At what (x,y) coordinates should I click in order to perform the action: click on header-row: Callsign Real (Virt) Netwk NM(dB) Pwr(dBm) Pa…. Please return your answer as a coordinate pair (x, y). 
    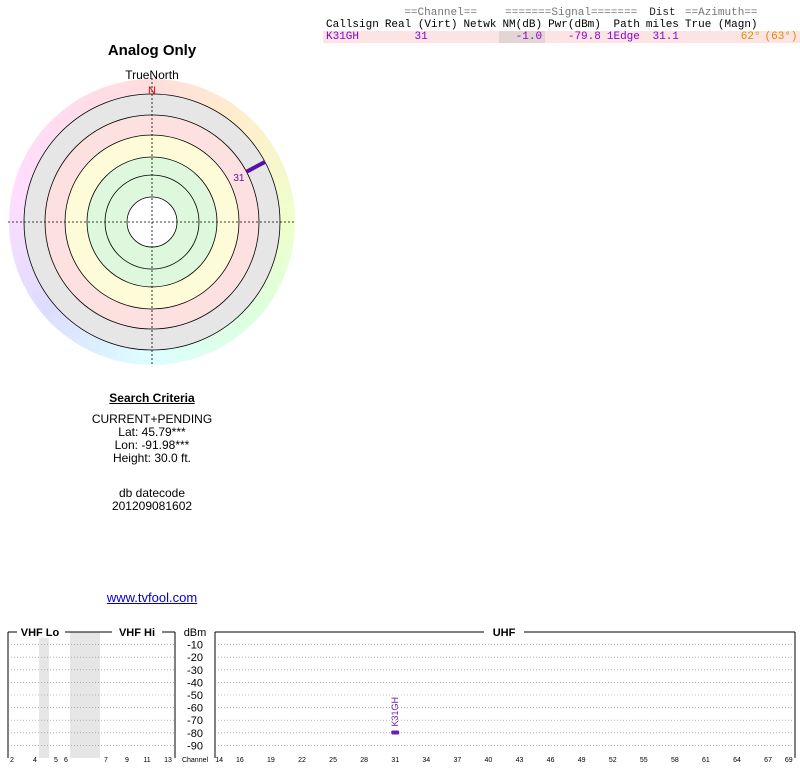
    Looking at the image, I should click on (561, 25).